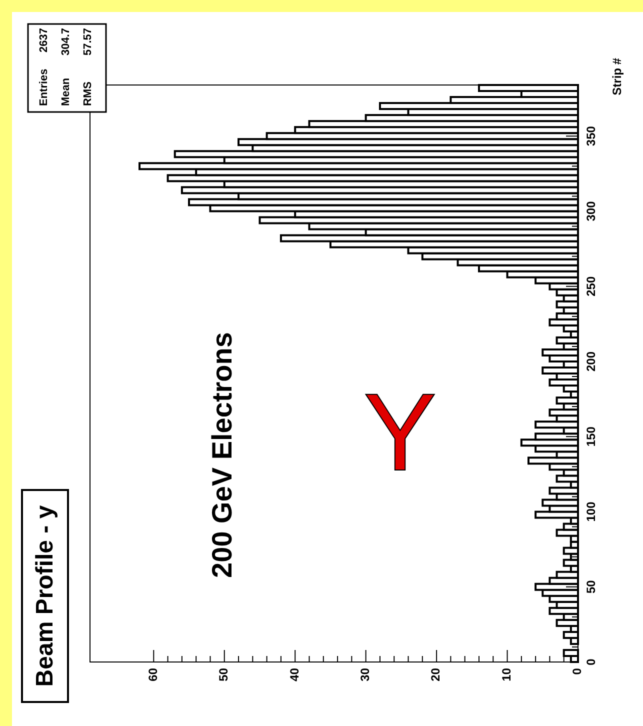  Describe the element at coordinates (153, 675) in the screenshot. I see `x-tick-label: 60` at that location.